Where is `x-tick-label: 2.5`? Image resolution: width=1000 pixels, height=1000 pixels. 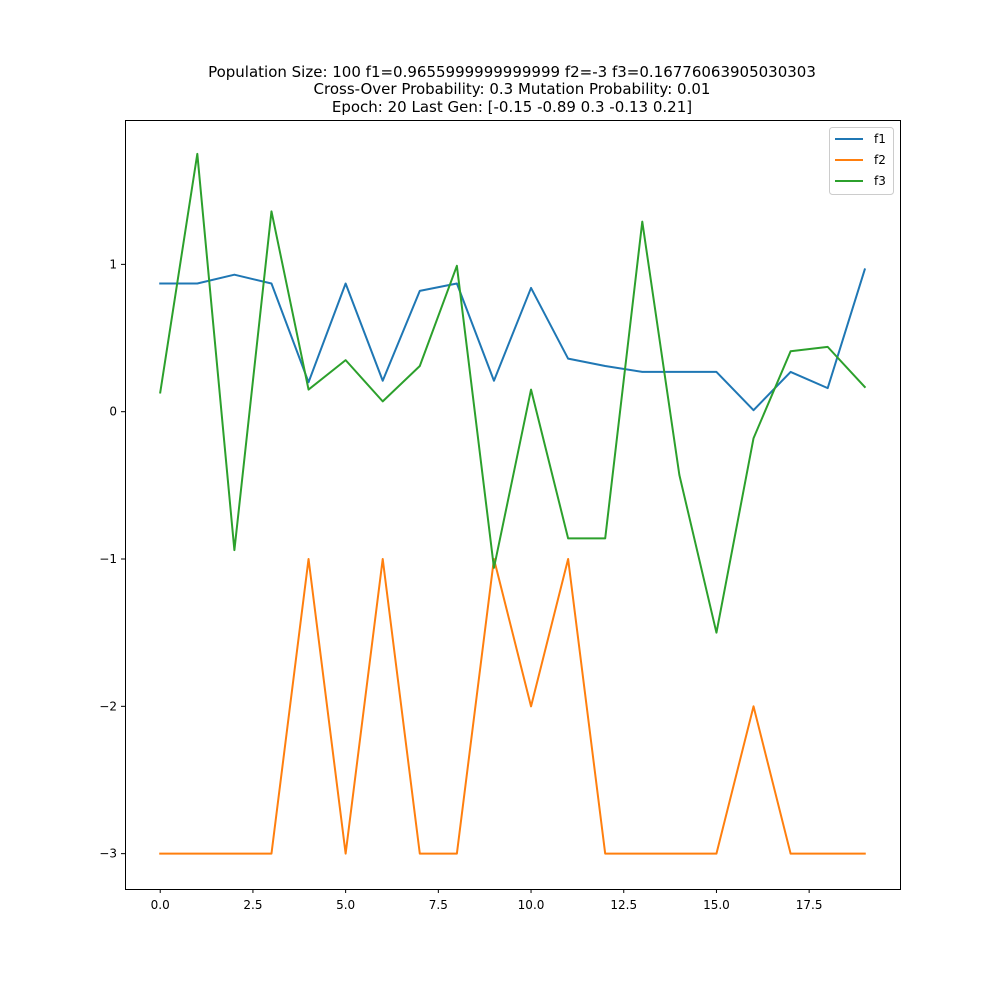 x-tick-label: 2.5 is located at coordinates (252, 905).